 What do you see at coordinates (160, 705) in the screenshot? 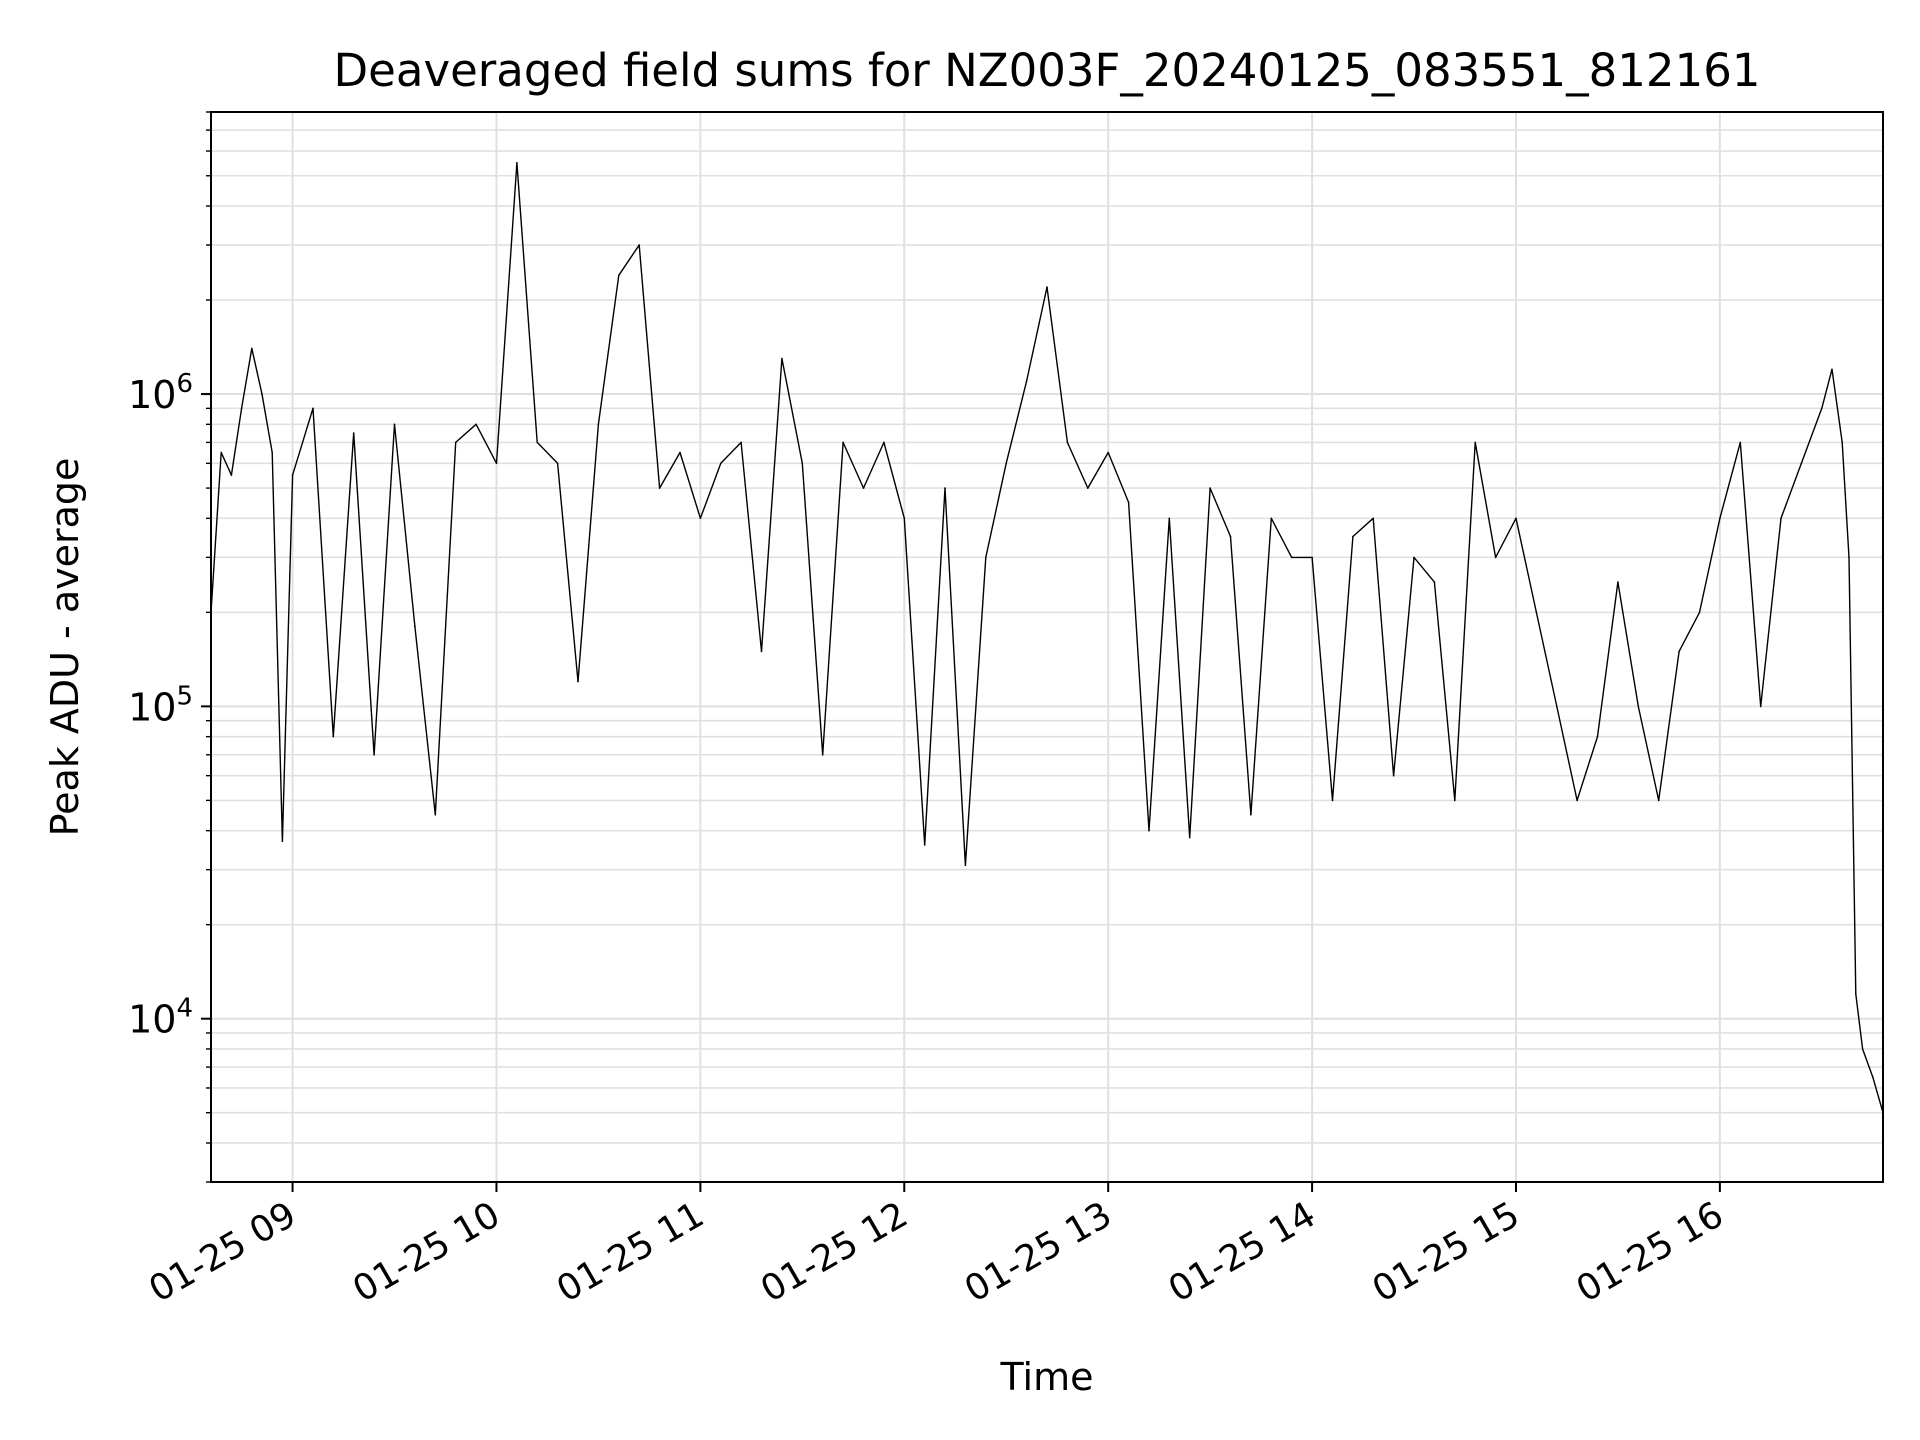
I see `y-tick-label: 105` at bounding box center [160, 705].